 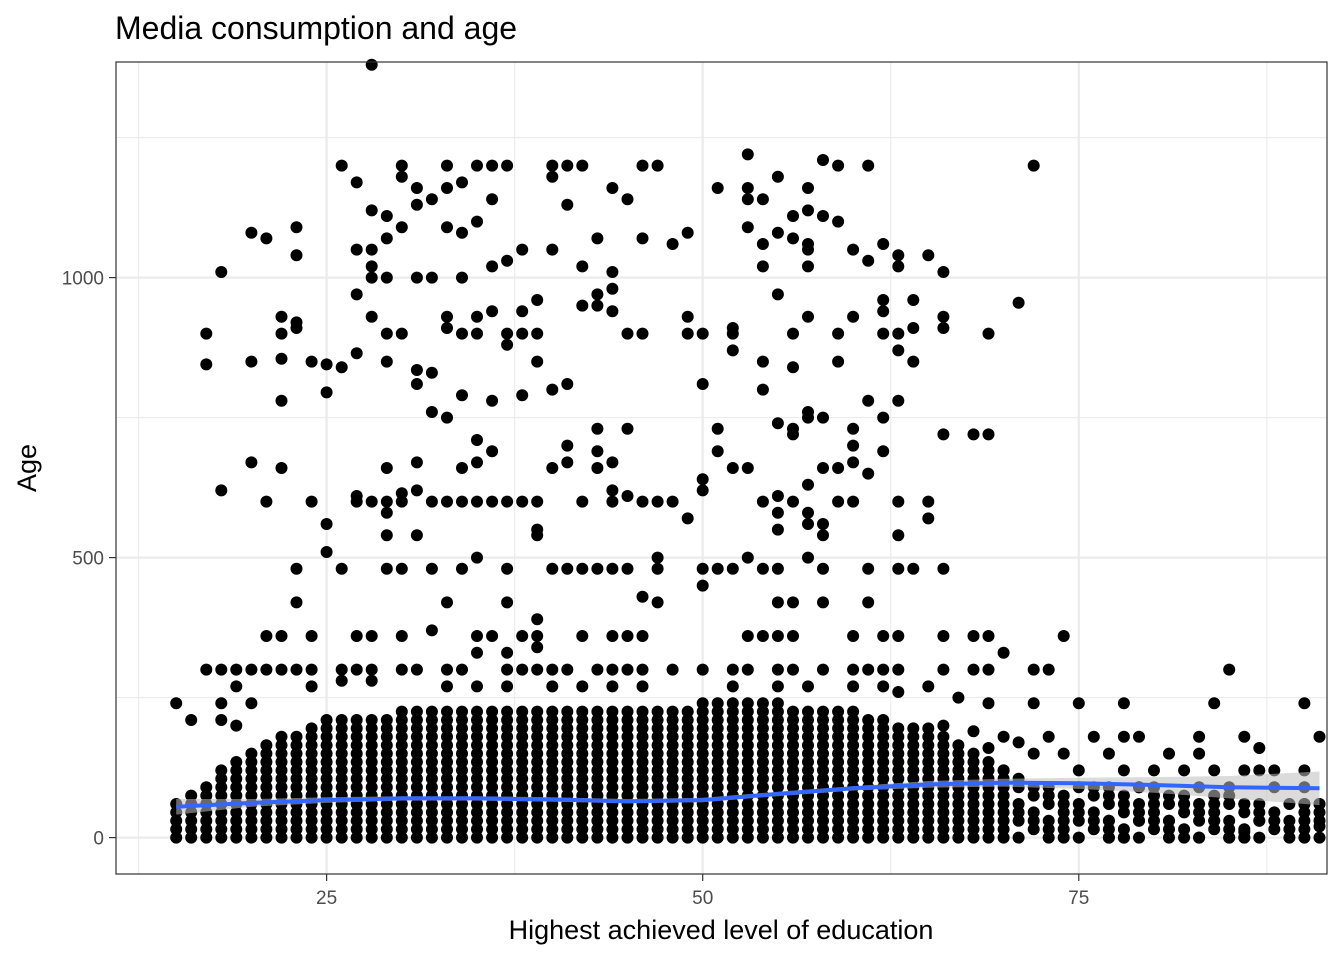 What do you see at coordinates (89, 559) in the screenshot?
I see `y-axis: 0 500 1000` at bounding box center [89, 559].